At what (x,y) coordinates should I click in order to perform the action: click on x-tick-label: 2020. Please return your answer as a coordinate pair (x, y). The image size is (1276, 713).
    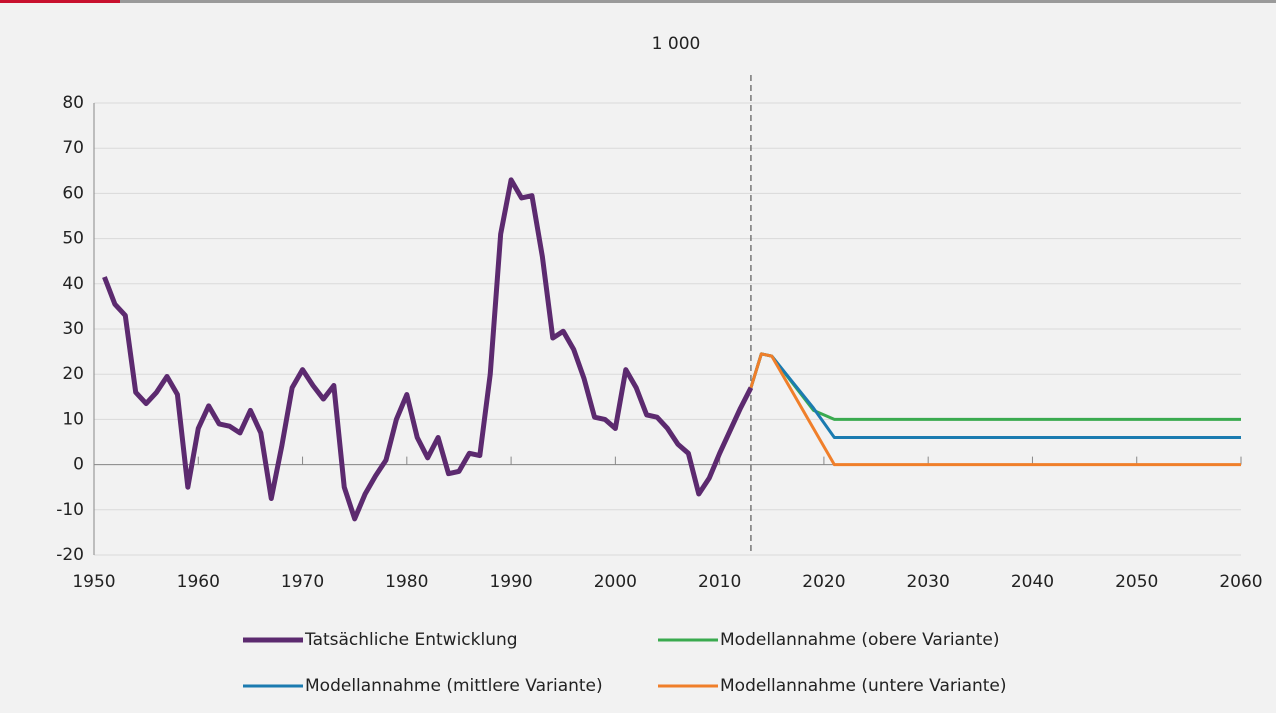
    Looking at the image, I should click on (823, 582).